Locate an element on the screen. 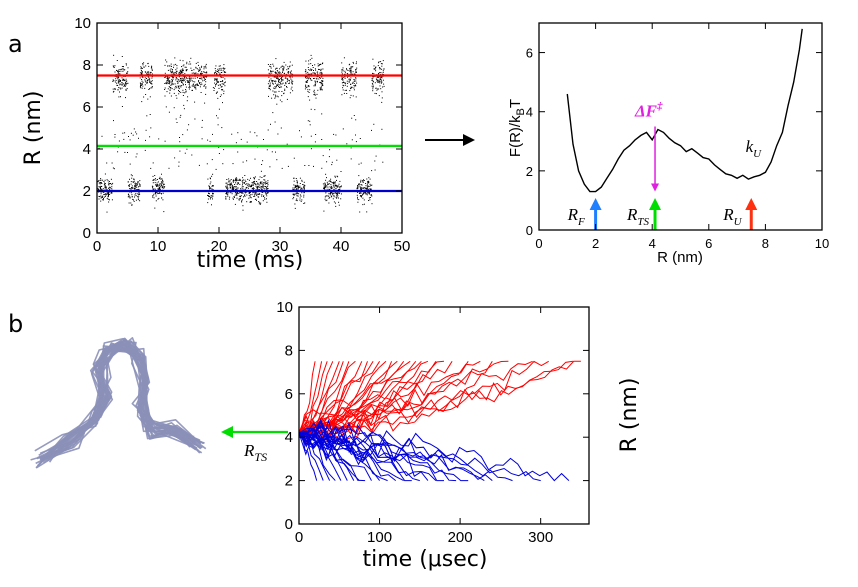 The height and width of the screenshot is (587, 858). transition-arrow is located at coordinates (450, 140).